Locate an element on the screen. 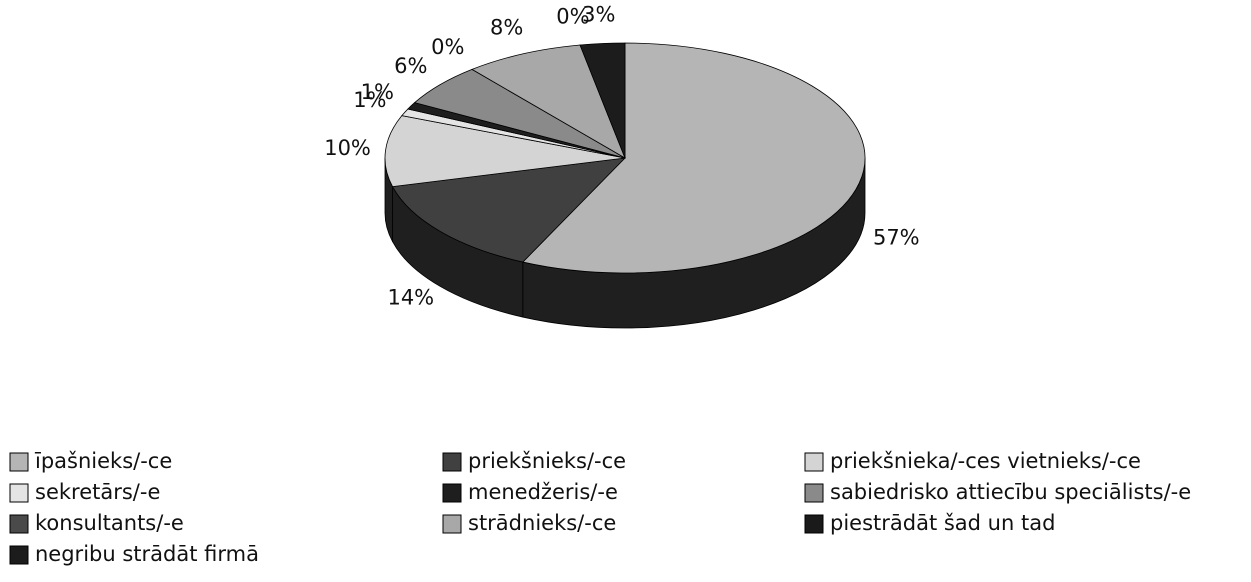  data-label: 6% is located at coordinates (410, 66).